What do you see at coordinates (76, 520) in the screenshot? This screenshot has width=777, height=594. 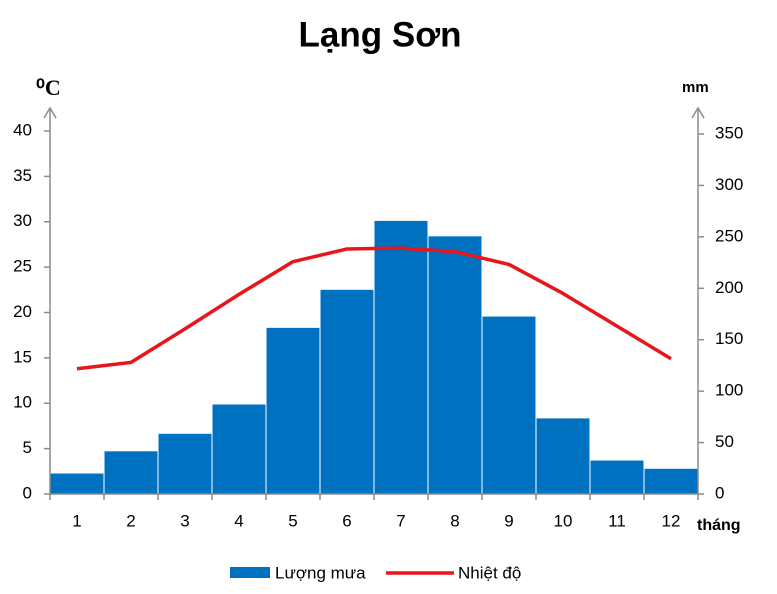 I see `x-tick-label: 1` at bounding box center [76, 520].